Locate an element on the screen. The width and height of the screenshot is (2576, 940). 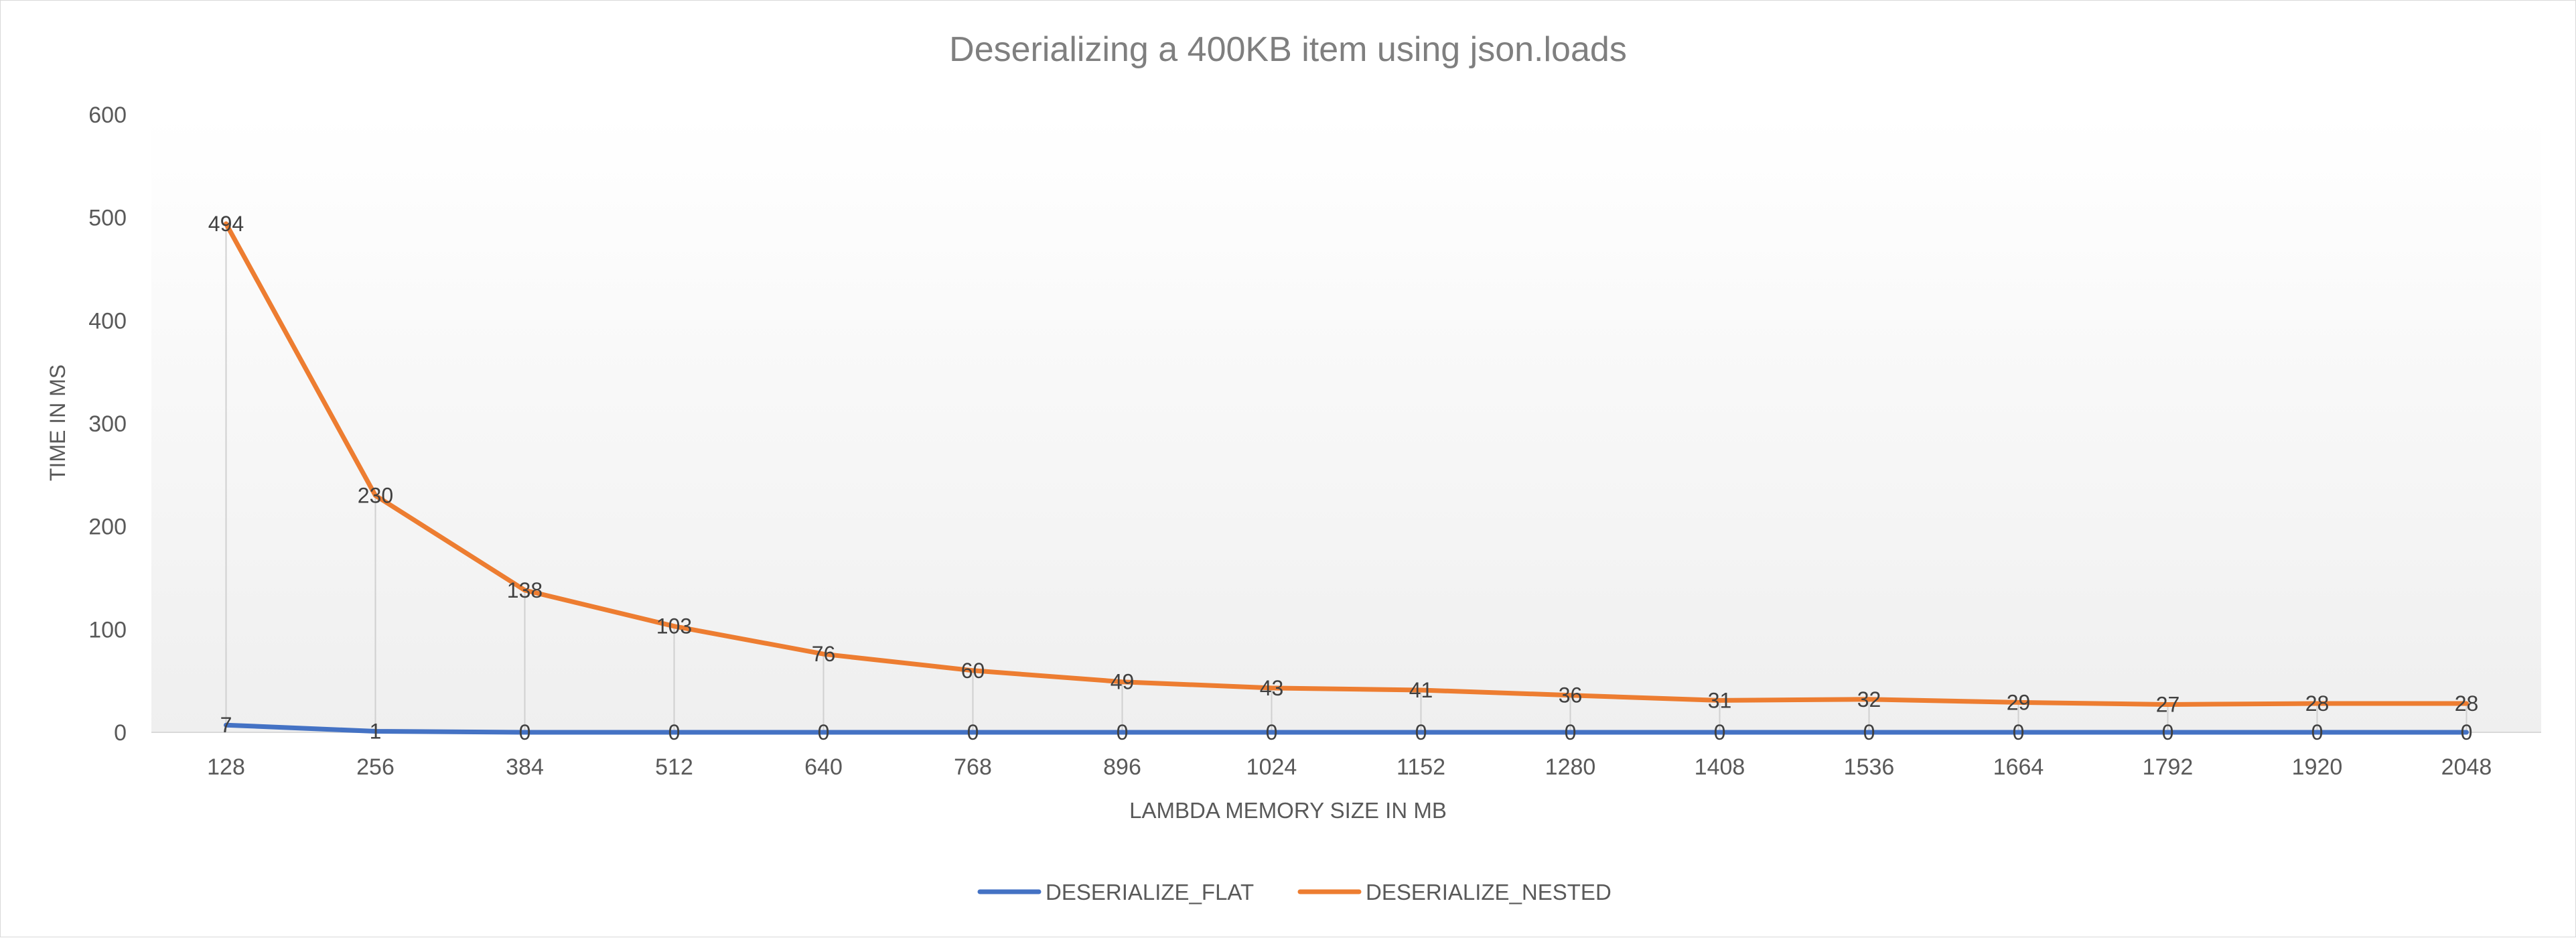
y-tick-label: 0 is located at coordinates (120, 733).